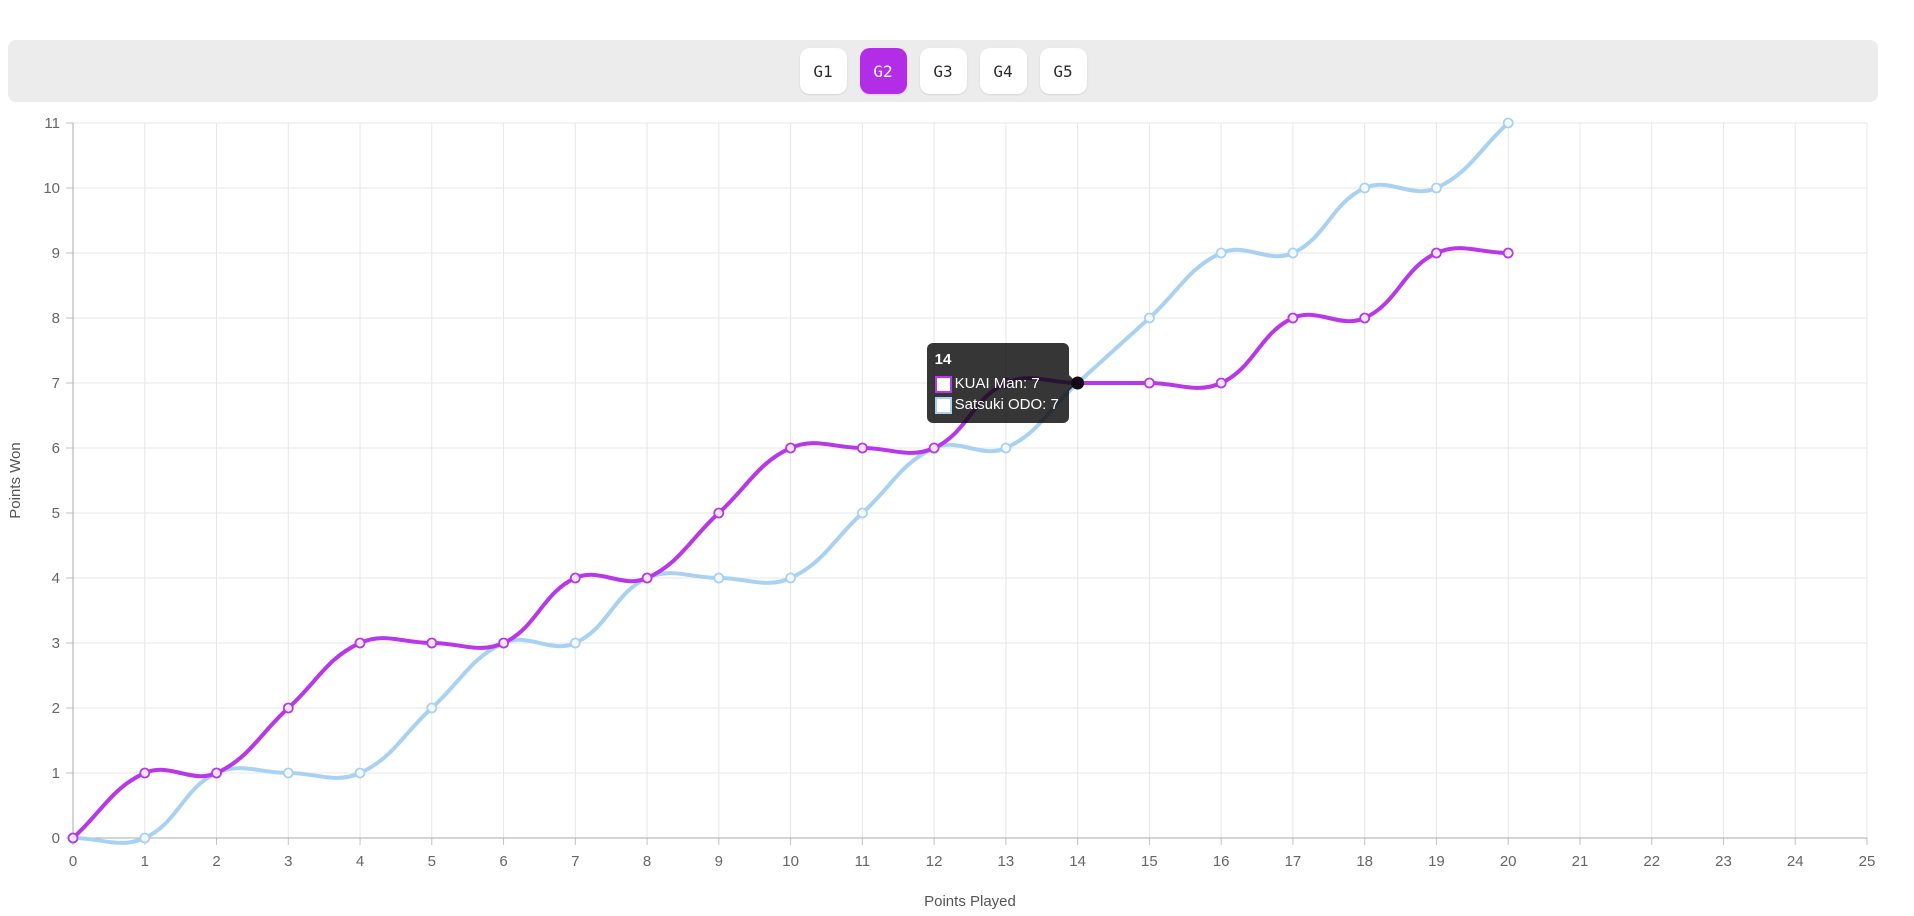 The height and width of the screenshot is (916, 1914). I want to click on tab-g4: G4, so click(1003, 71).